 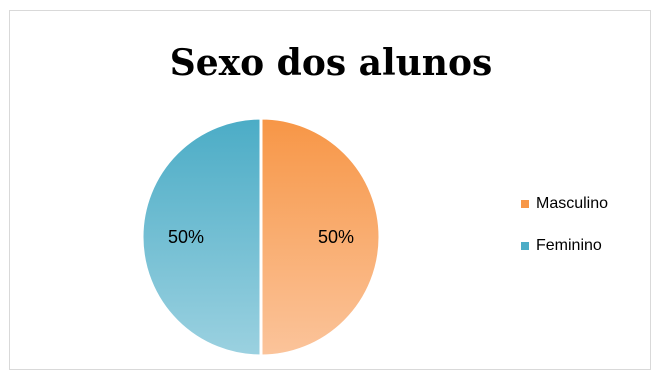 I want to click on chart-legend: Masculino Feminino, so click(x=564, y=236).